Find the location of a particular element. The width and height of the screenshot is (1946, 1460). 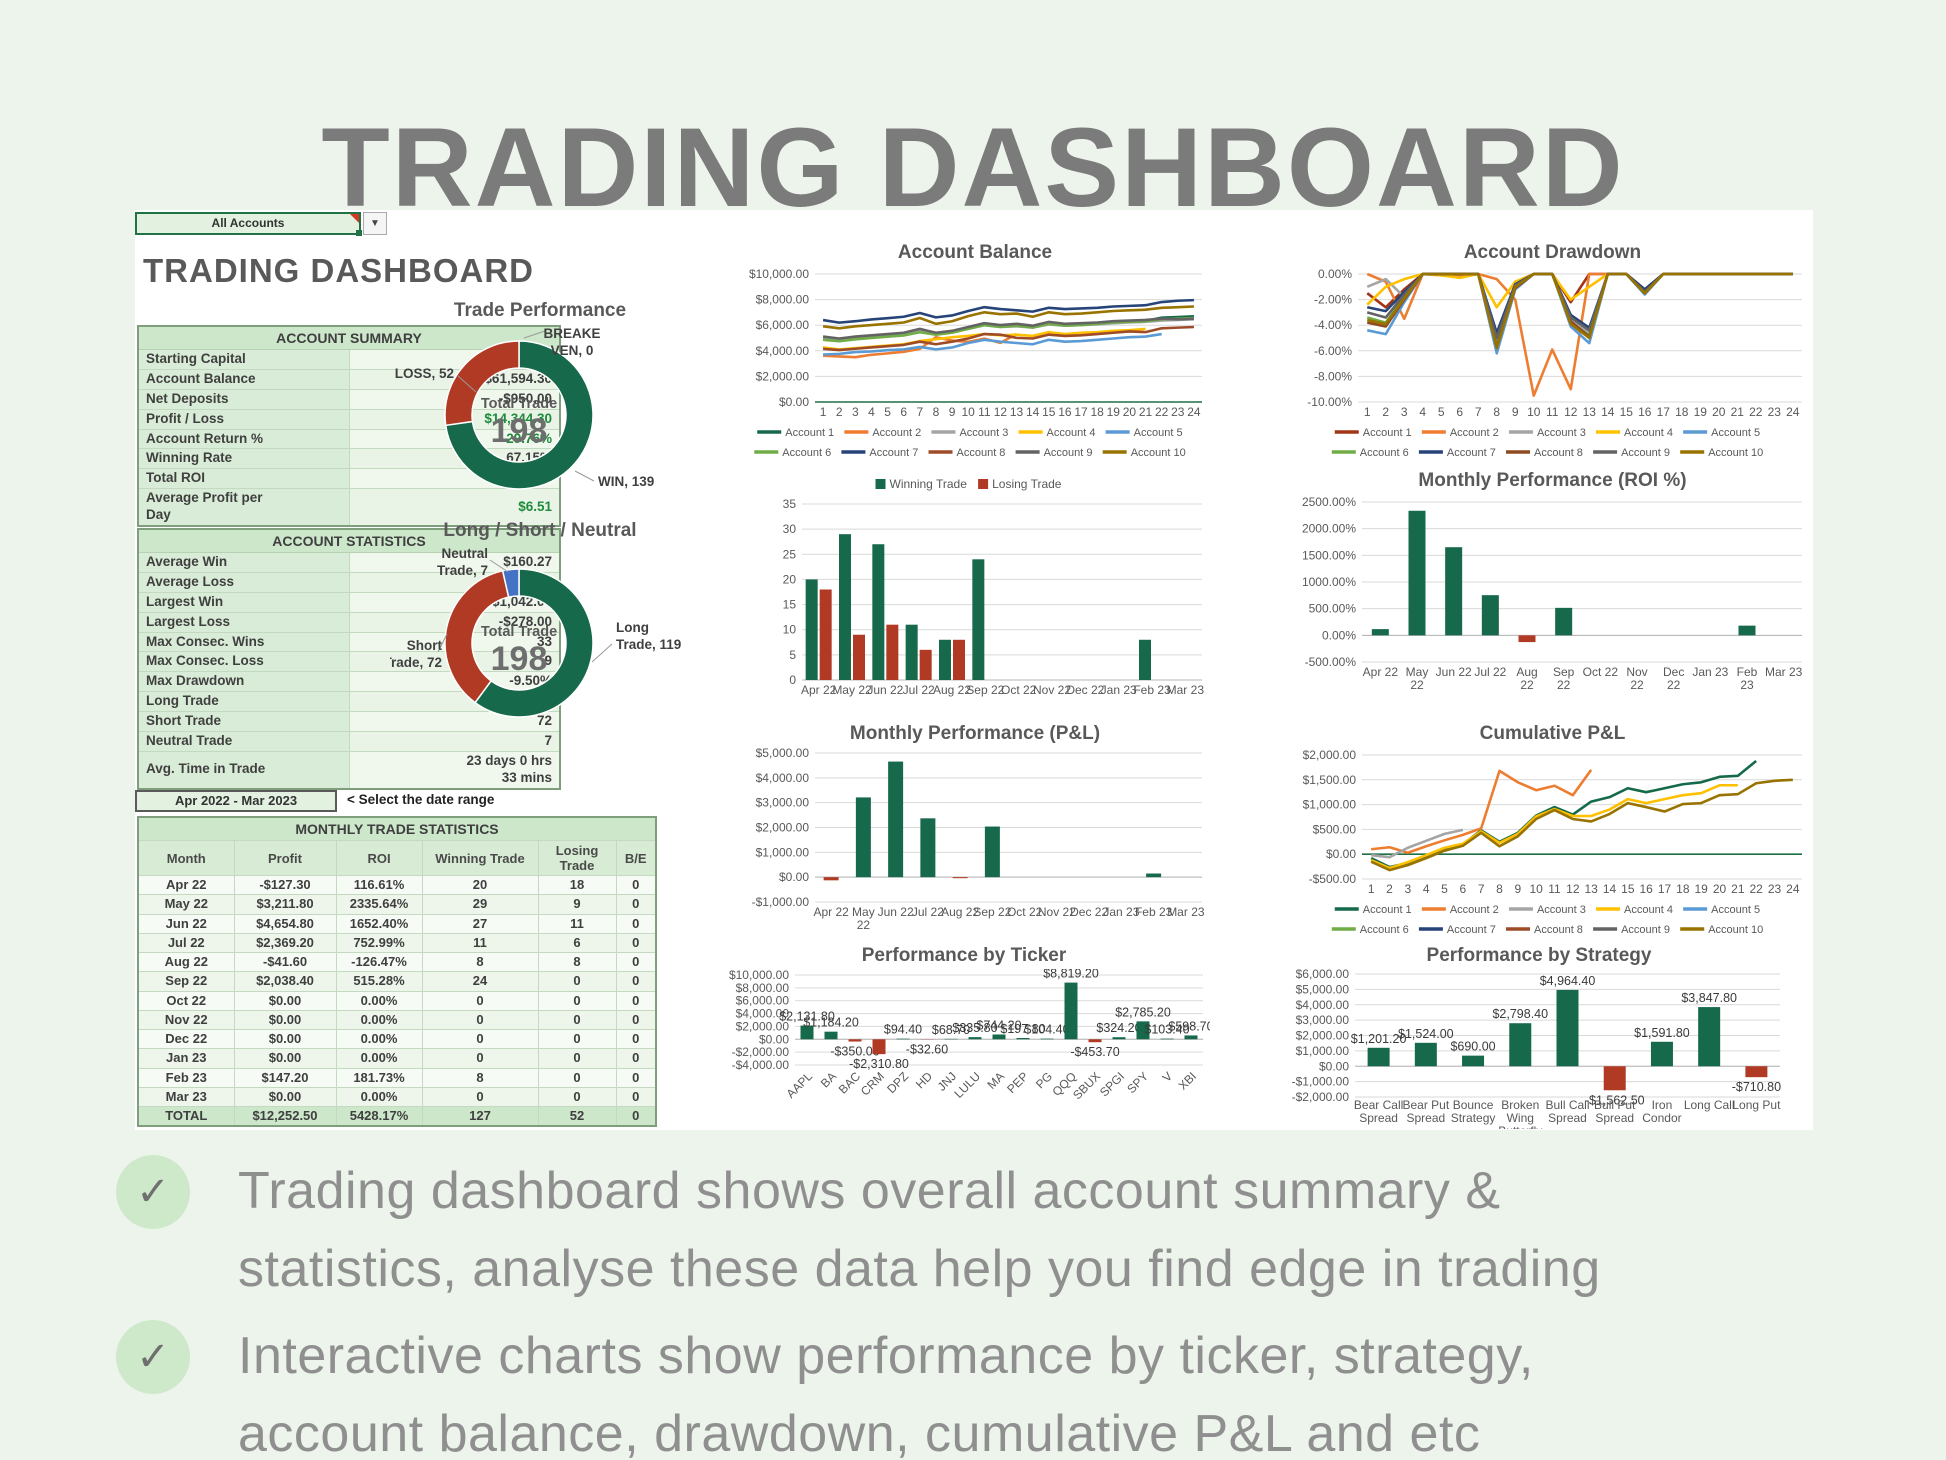

svg-text: 1 is located at coordinates (1367, 412).